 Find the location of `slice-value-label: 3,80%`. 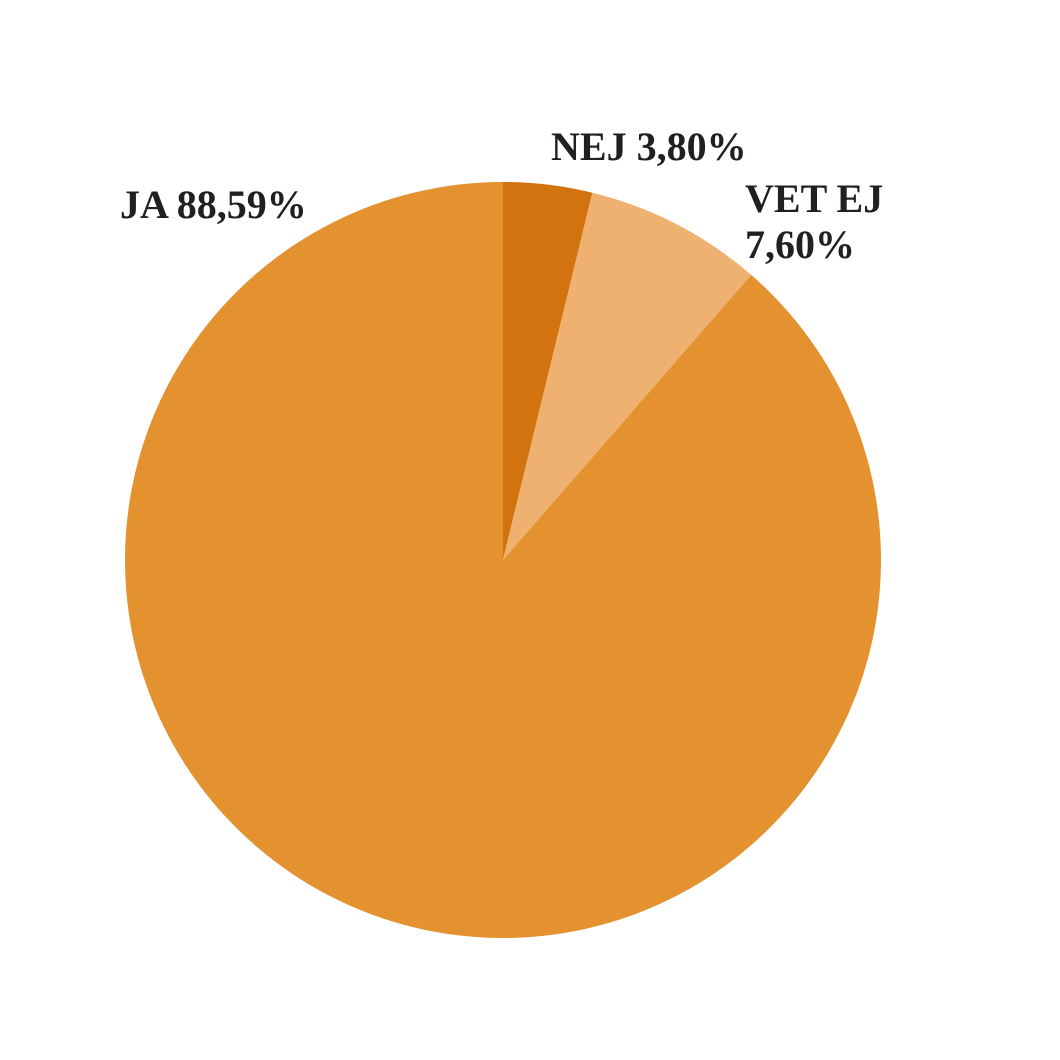

slice-value-label: 3,80% is located at coordinates (692, 146).